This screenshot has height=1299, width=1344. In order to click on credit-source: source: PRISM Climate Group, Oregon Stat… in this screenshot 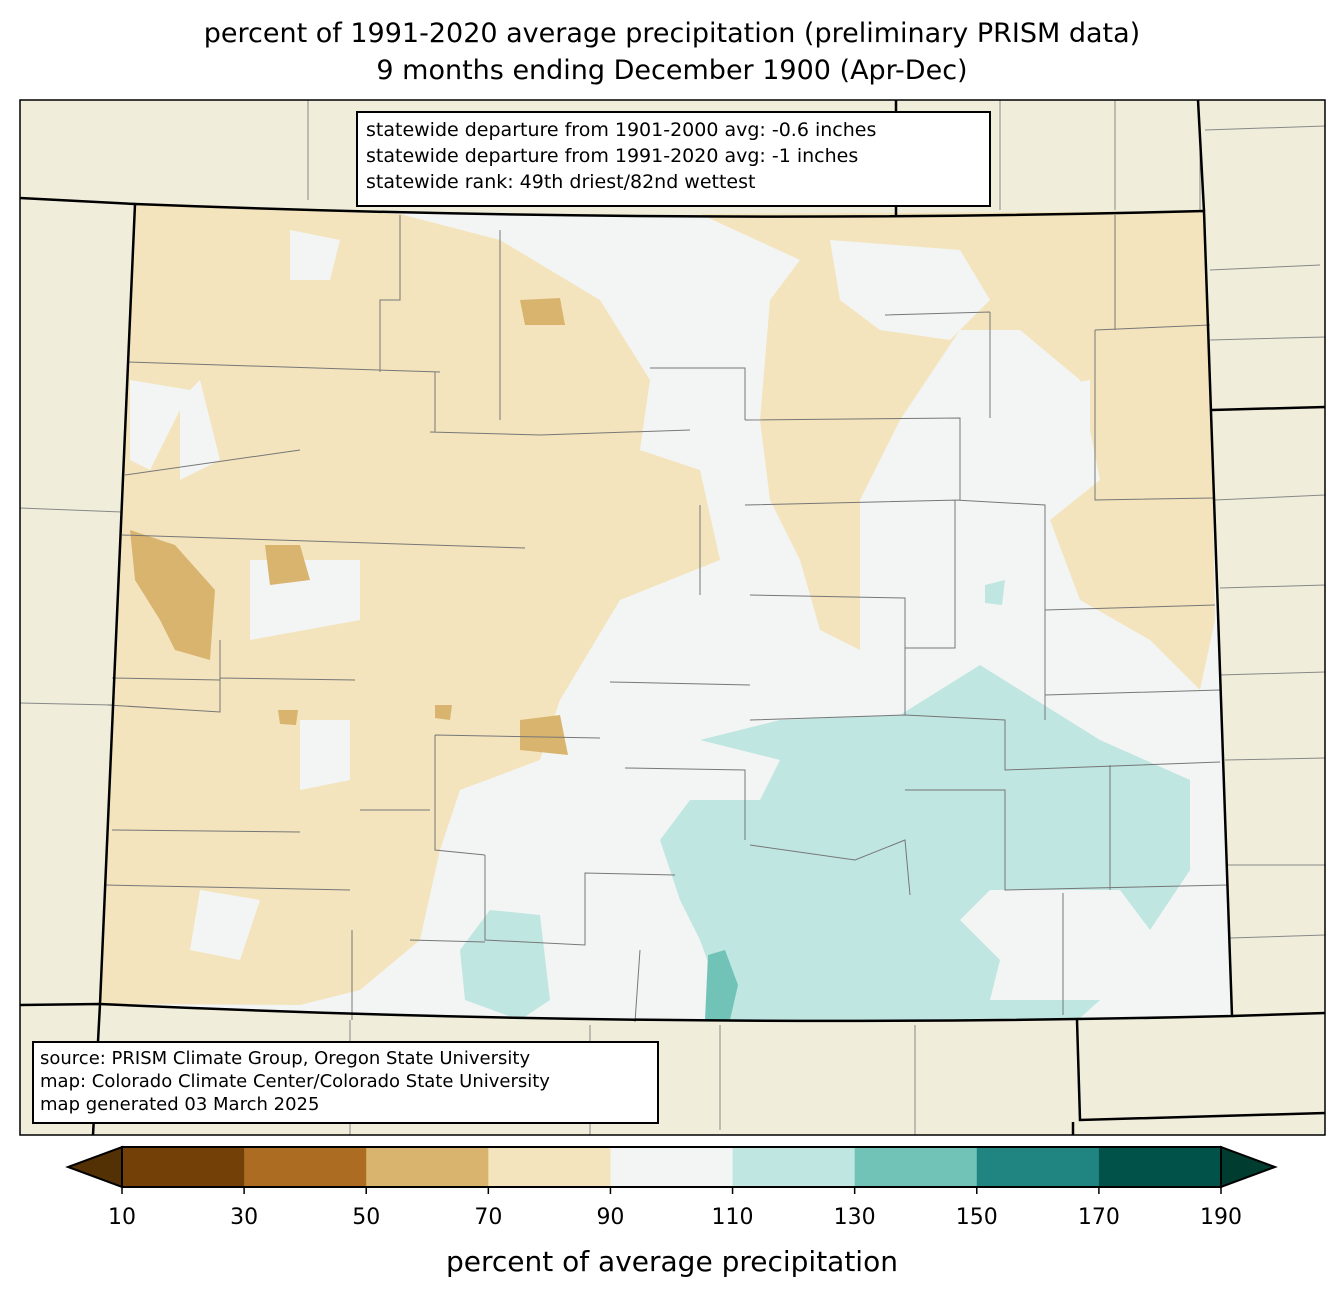, I will do `click(285, 1058)`.